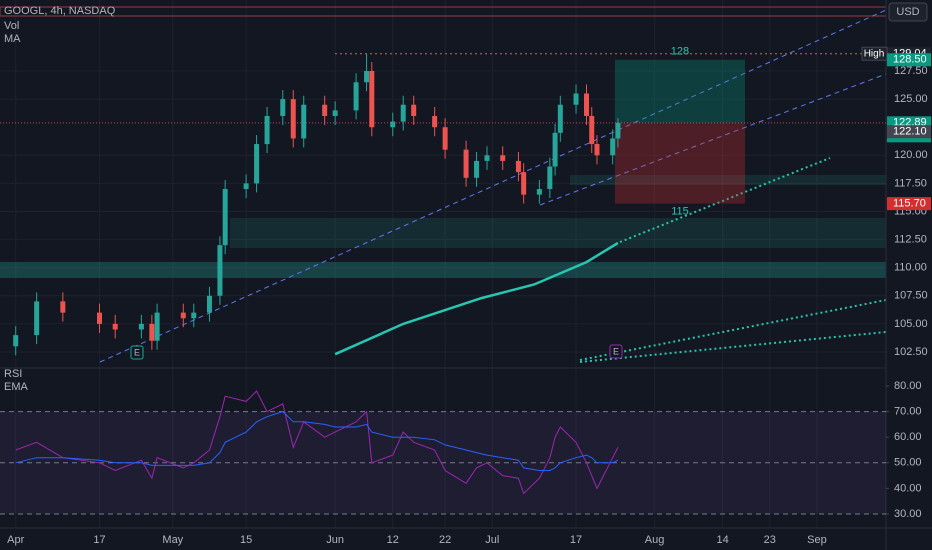 Image resolution: width=932 pixels, height=550 pixels. I want to click on price-label: 115.70, so click(909, 204).